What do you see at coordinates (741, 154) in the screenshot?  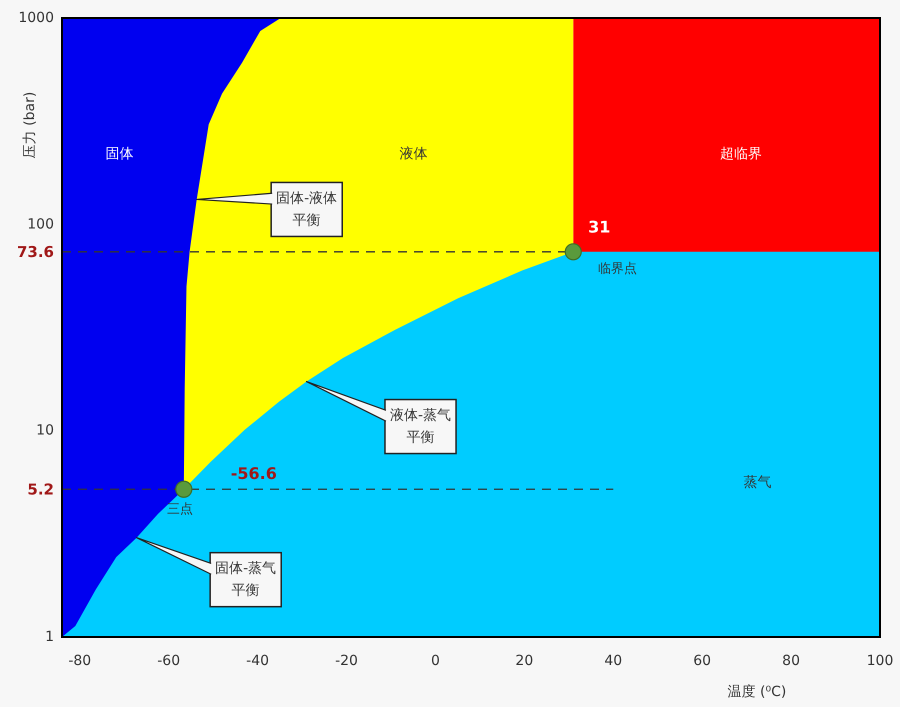 I see `series-label: 超临界` at bounding box center [741, 154].